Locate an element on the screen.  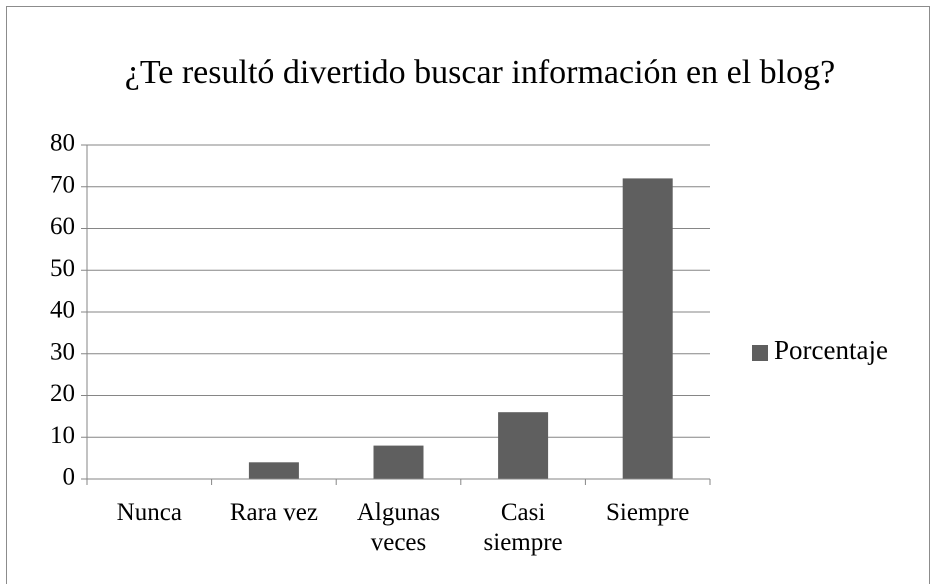
x-tick-label: Algunas veces is located at coordinates (398, 527).